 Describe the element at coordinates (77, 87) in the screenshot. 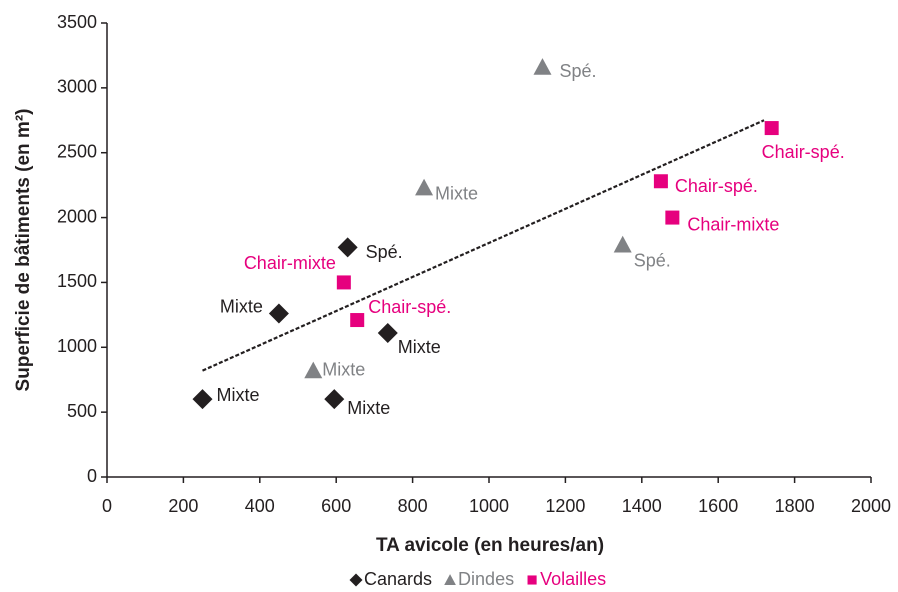

I see `y-tick-label: 3000` at that location.